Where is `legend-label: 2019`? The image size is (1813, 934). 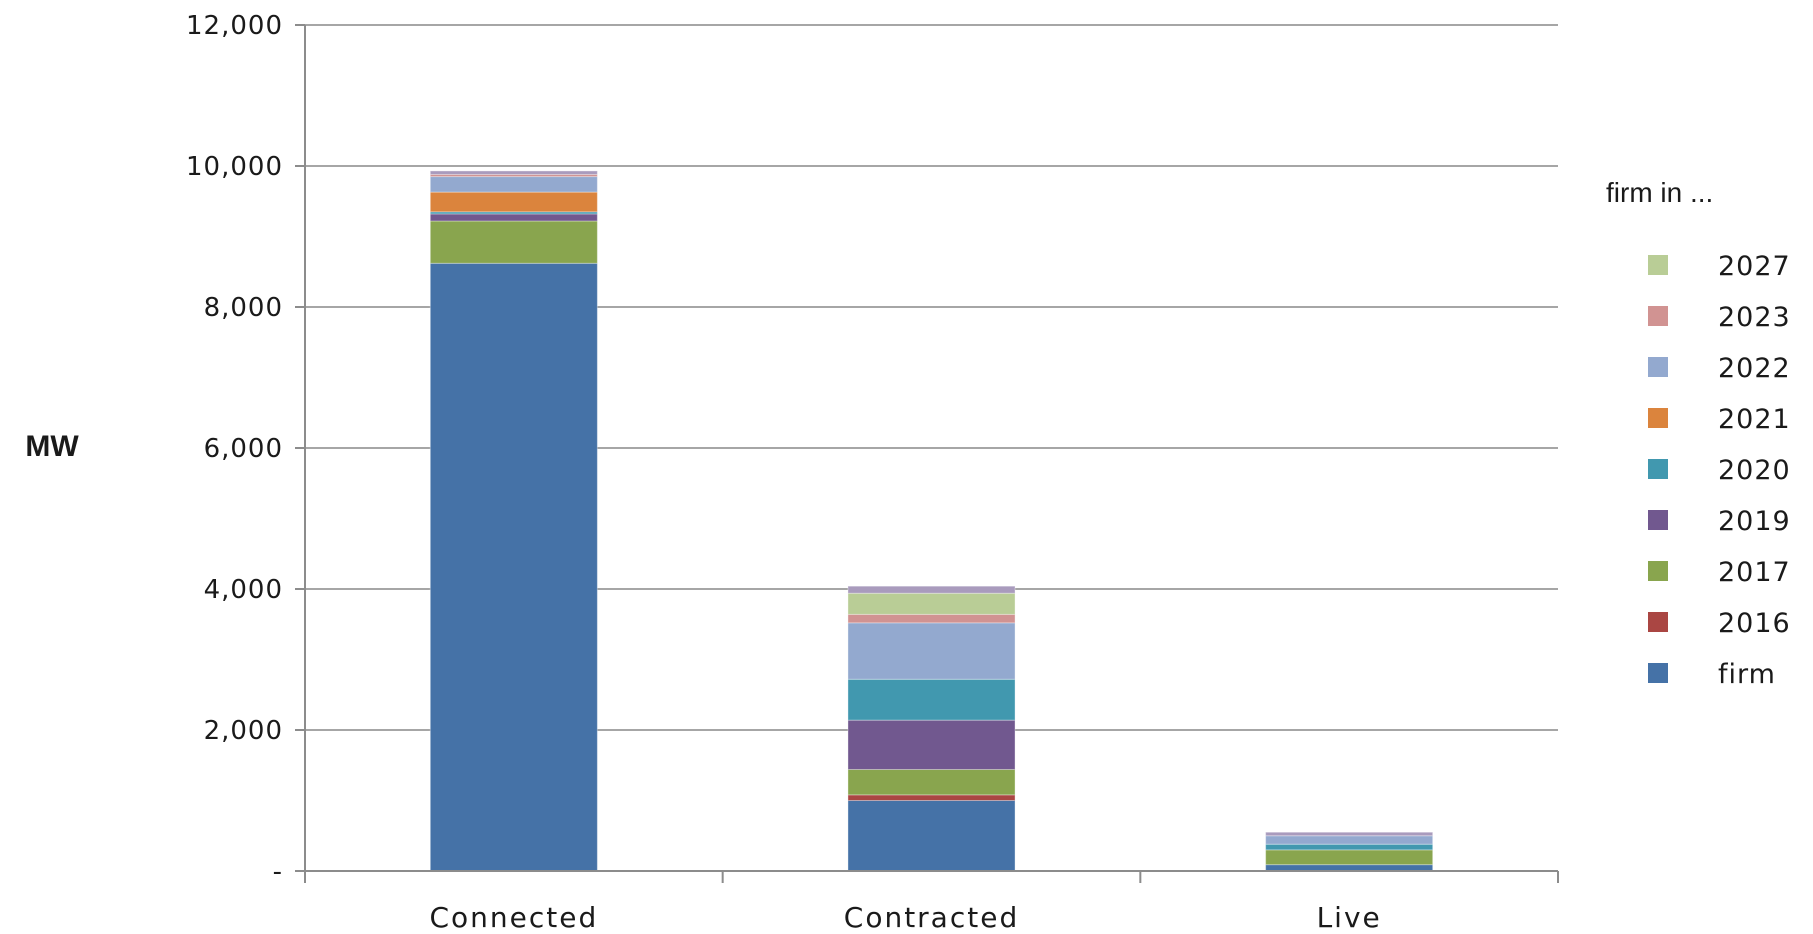 legend-label: 2019 is located at coordinates (1754, 521).